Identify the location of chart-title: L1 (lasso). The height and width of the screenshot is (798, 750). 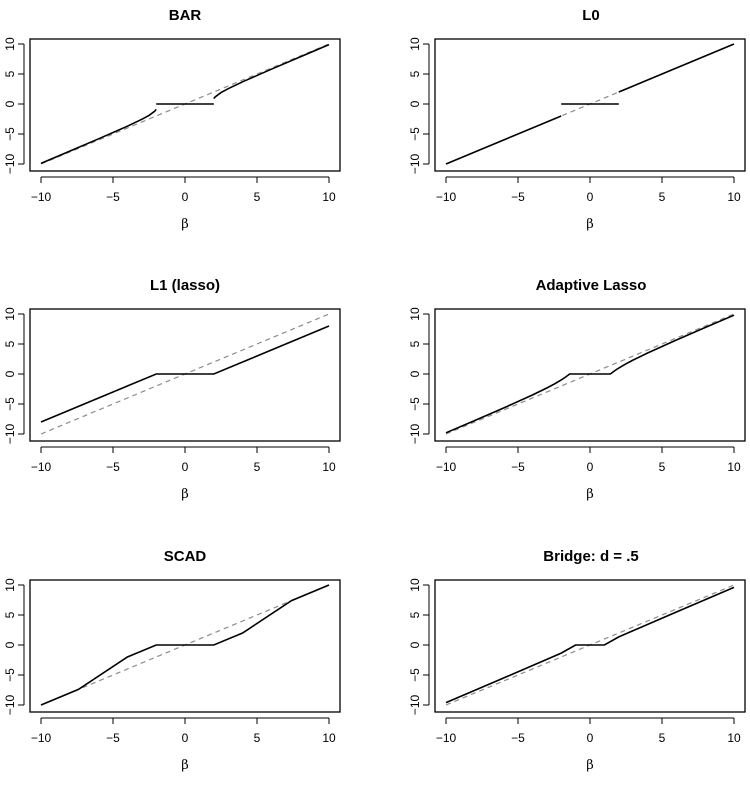
(185, 285).